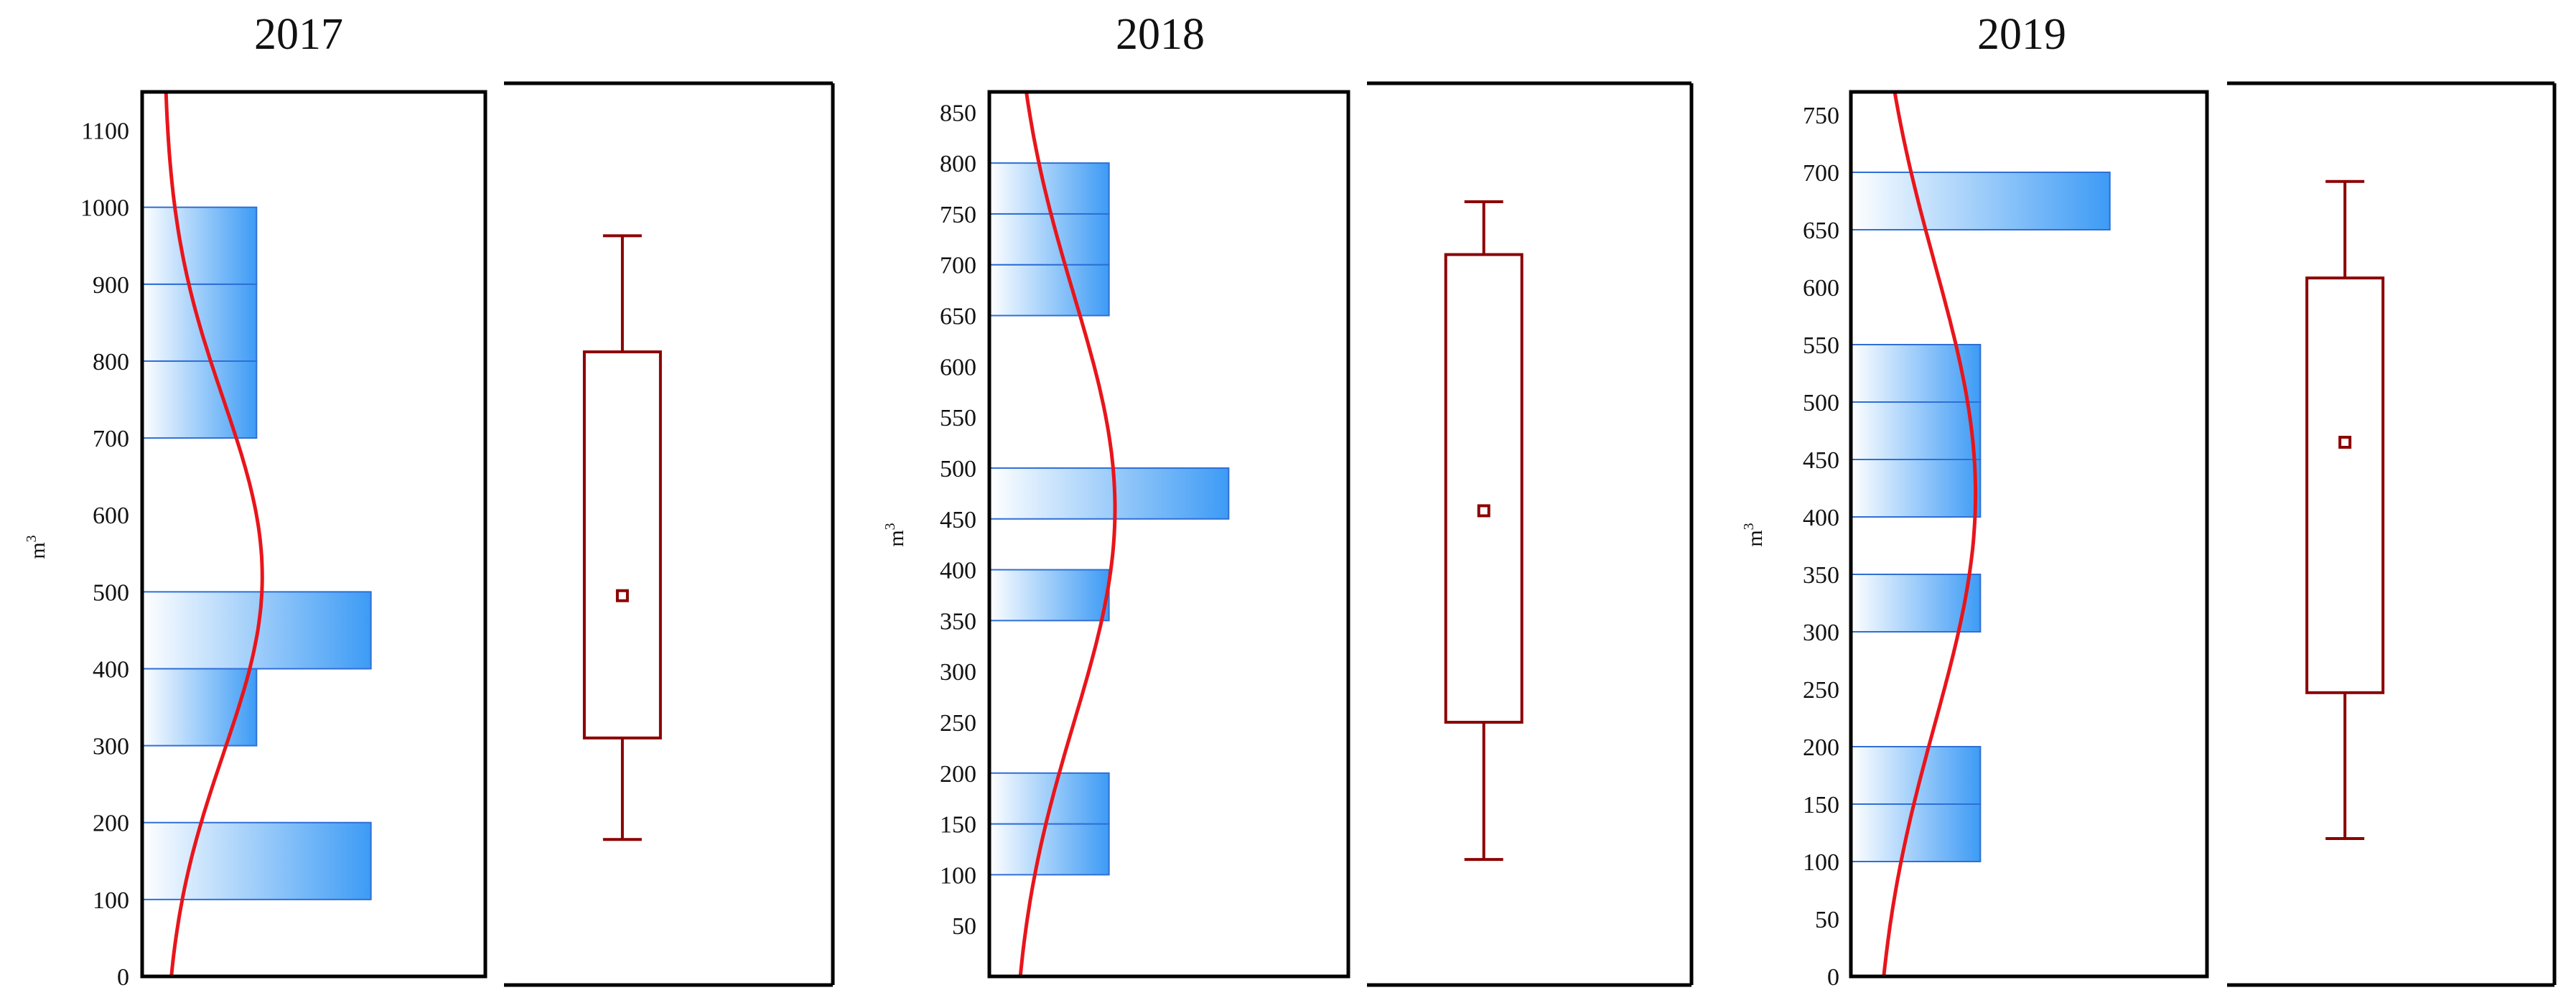 This screenshot has width=2576, height=1008. Describe the element at coordinates (1160, 34) in the screenshot. I see `panel-title-2018: 2018` at that location.